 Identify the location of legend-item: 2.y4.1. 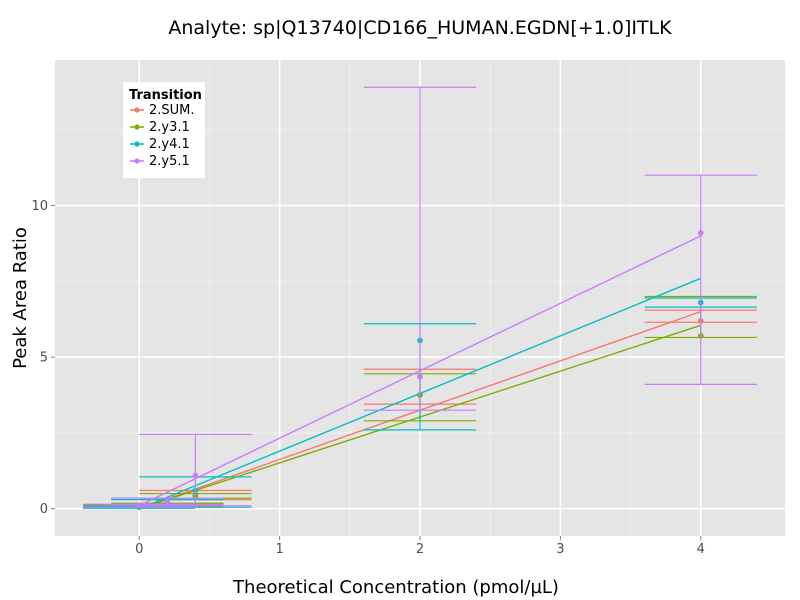
(160, 144).